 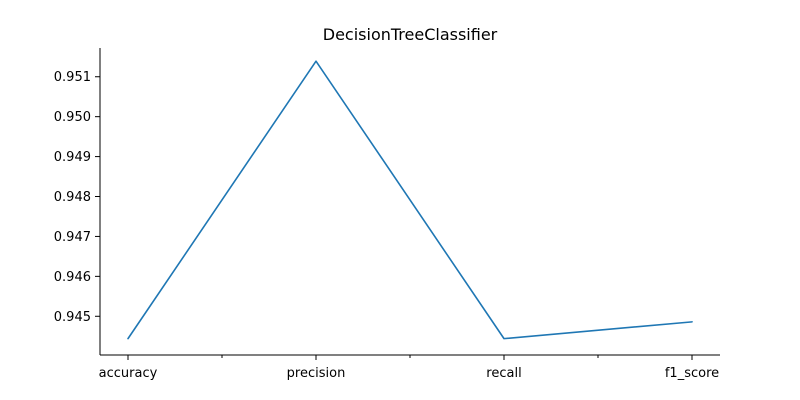 What do you see at coordinates (410, 34) in the screenshot?
I see `chart-title: DecisionTreeClassifier` at bounding box center [410, 34].